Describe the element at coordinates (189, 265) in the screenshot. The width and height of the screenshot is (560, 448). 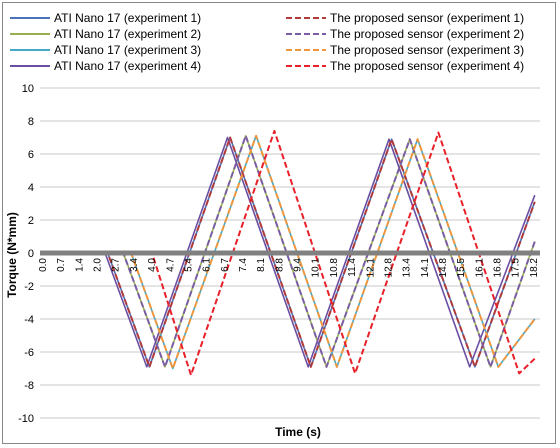
I see `x-tick-label: 5.4` at that location.